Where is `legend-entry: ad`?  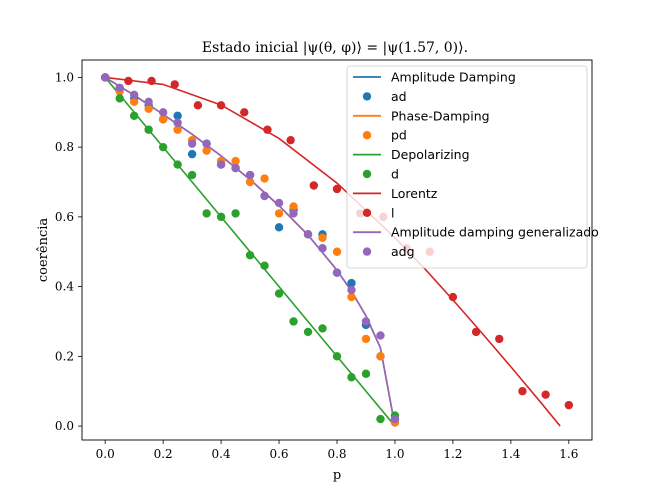 legend-entry: ad is located at coordinates (399, 96).